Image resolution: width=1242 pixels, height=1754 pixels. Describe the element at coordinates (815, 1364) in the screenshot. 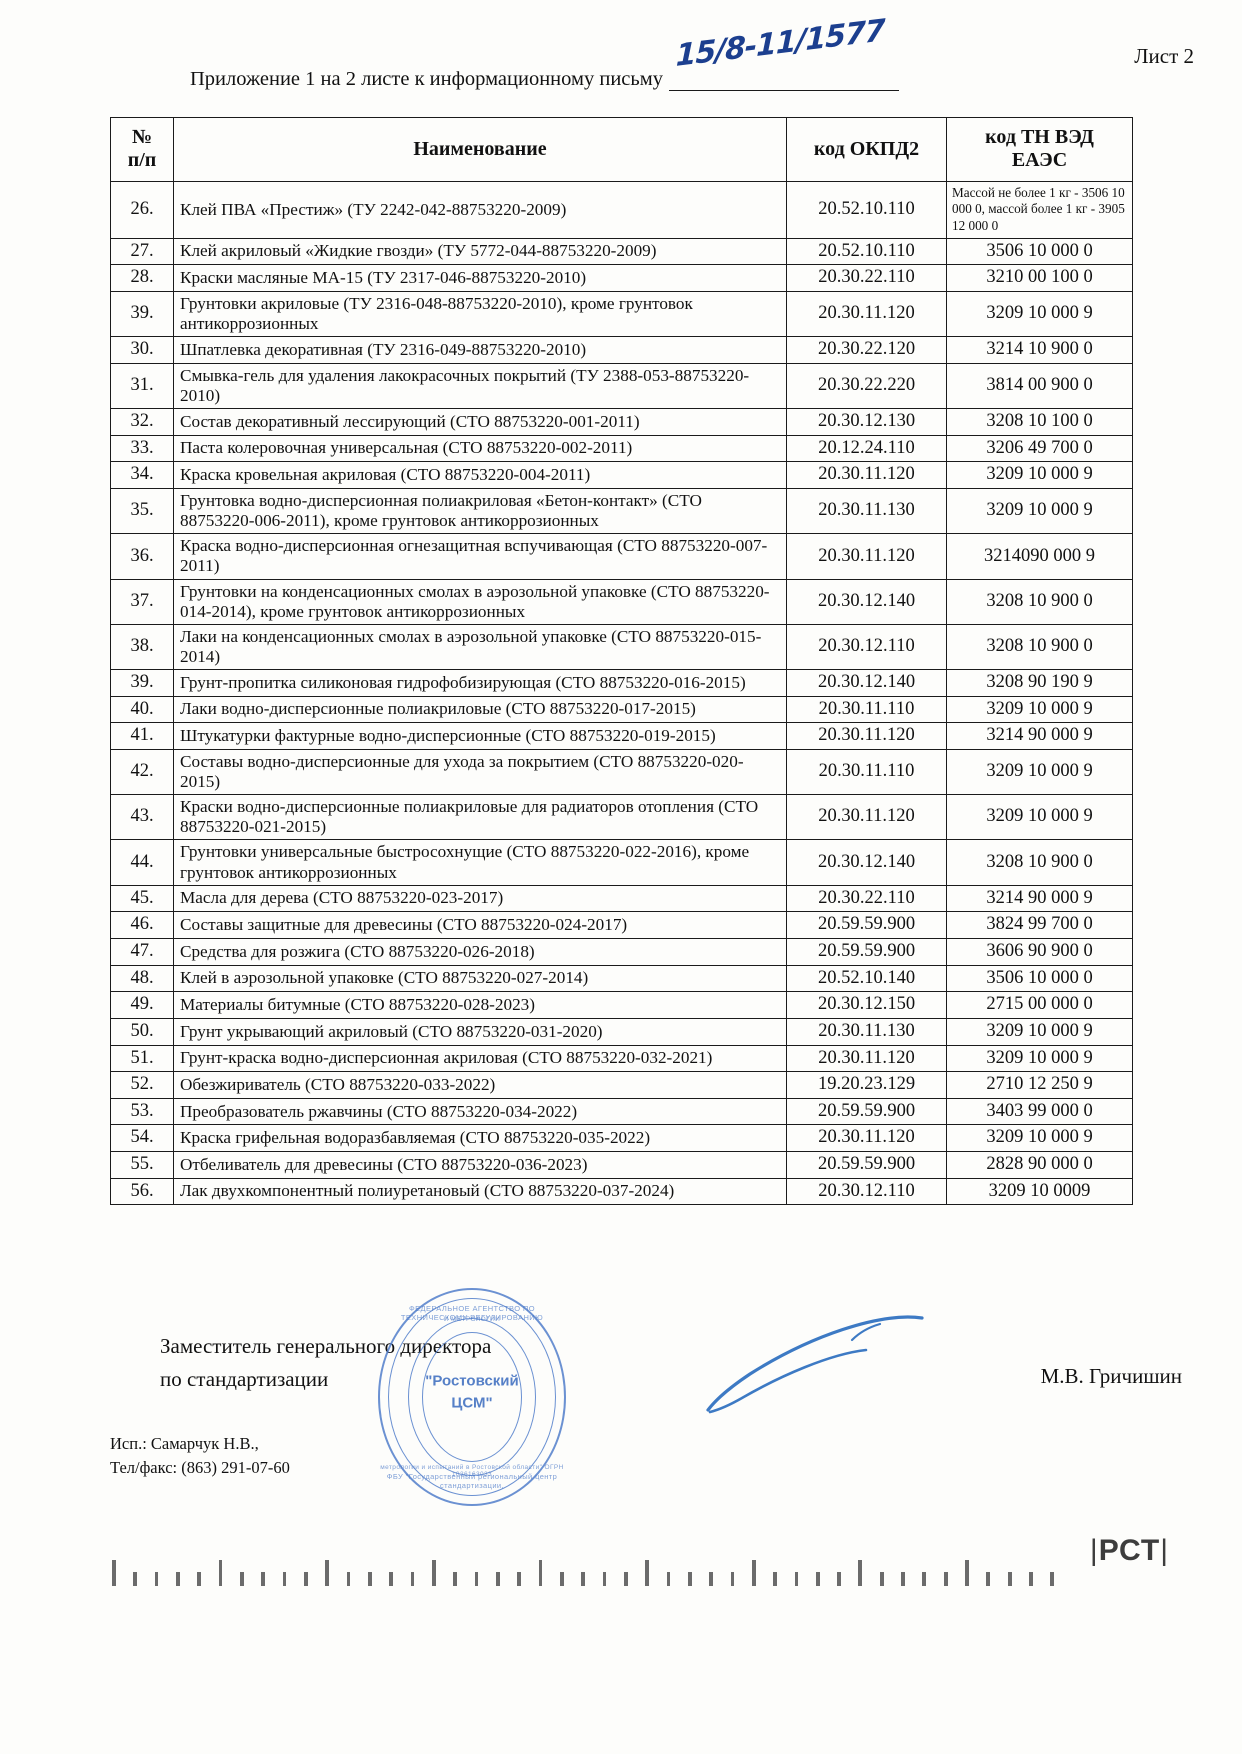

I see `handwritten-signature` at that location.